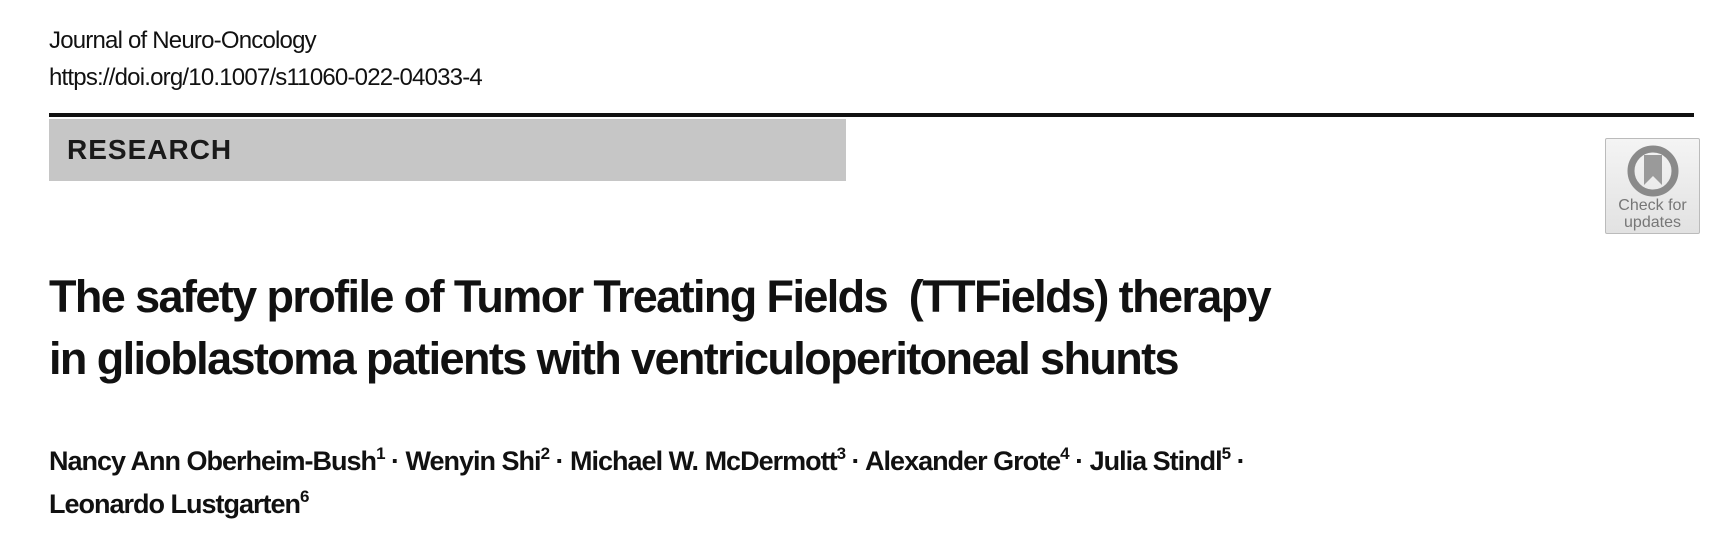 Image resolution: width=1730 pixels, height=552 pixels. What do you see at coordinates (305, 496) in the screenshot?
I see `affiliation-marker: 6` at bounding box center [305, 496].